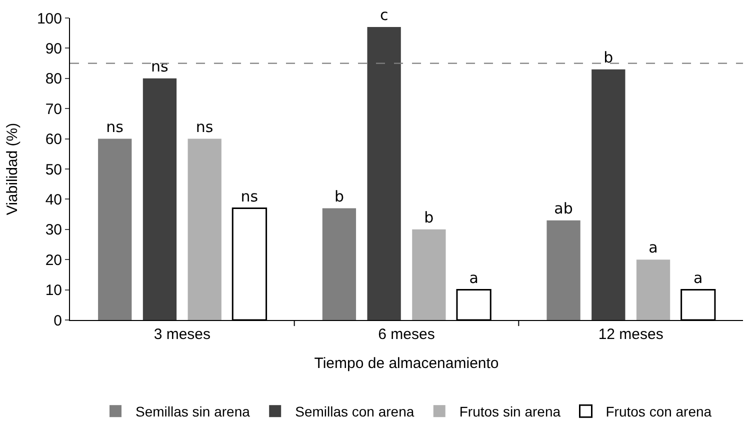 The image size is (753, 438). What do you see at coordinates (193, 412) in the screenshot?
I see `legend-label: Semillas sin arena` at bounding box center [193, 412].